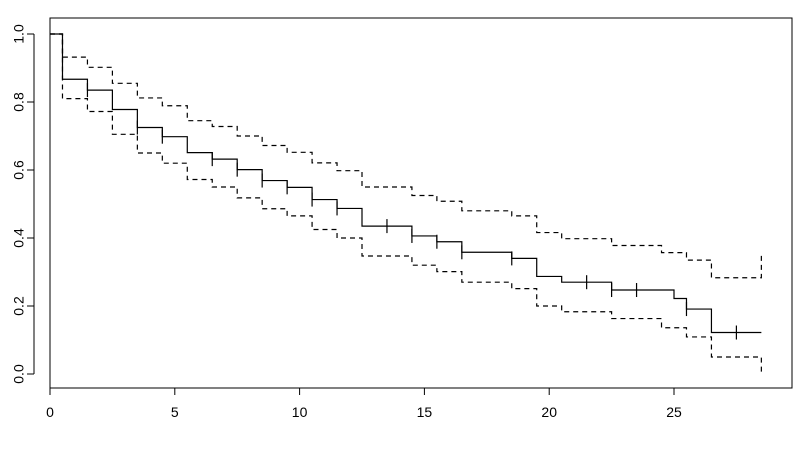 This screenshot has height=449, width=812. Describe the element at coordinates (425, 412) in the screenshot. I see `x-tick-label: 15` at that location.